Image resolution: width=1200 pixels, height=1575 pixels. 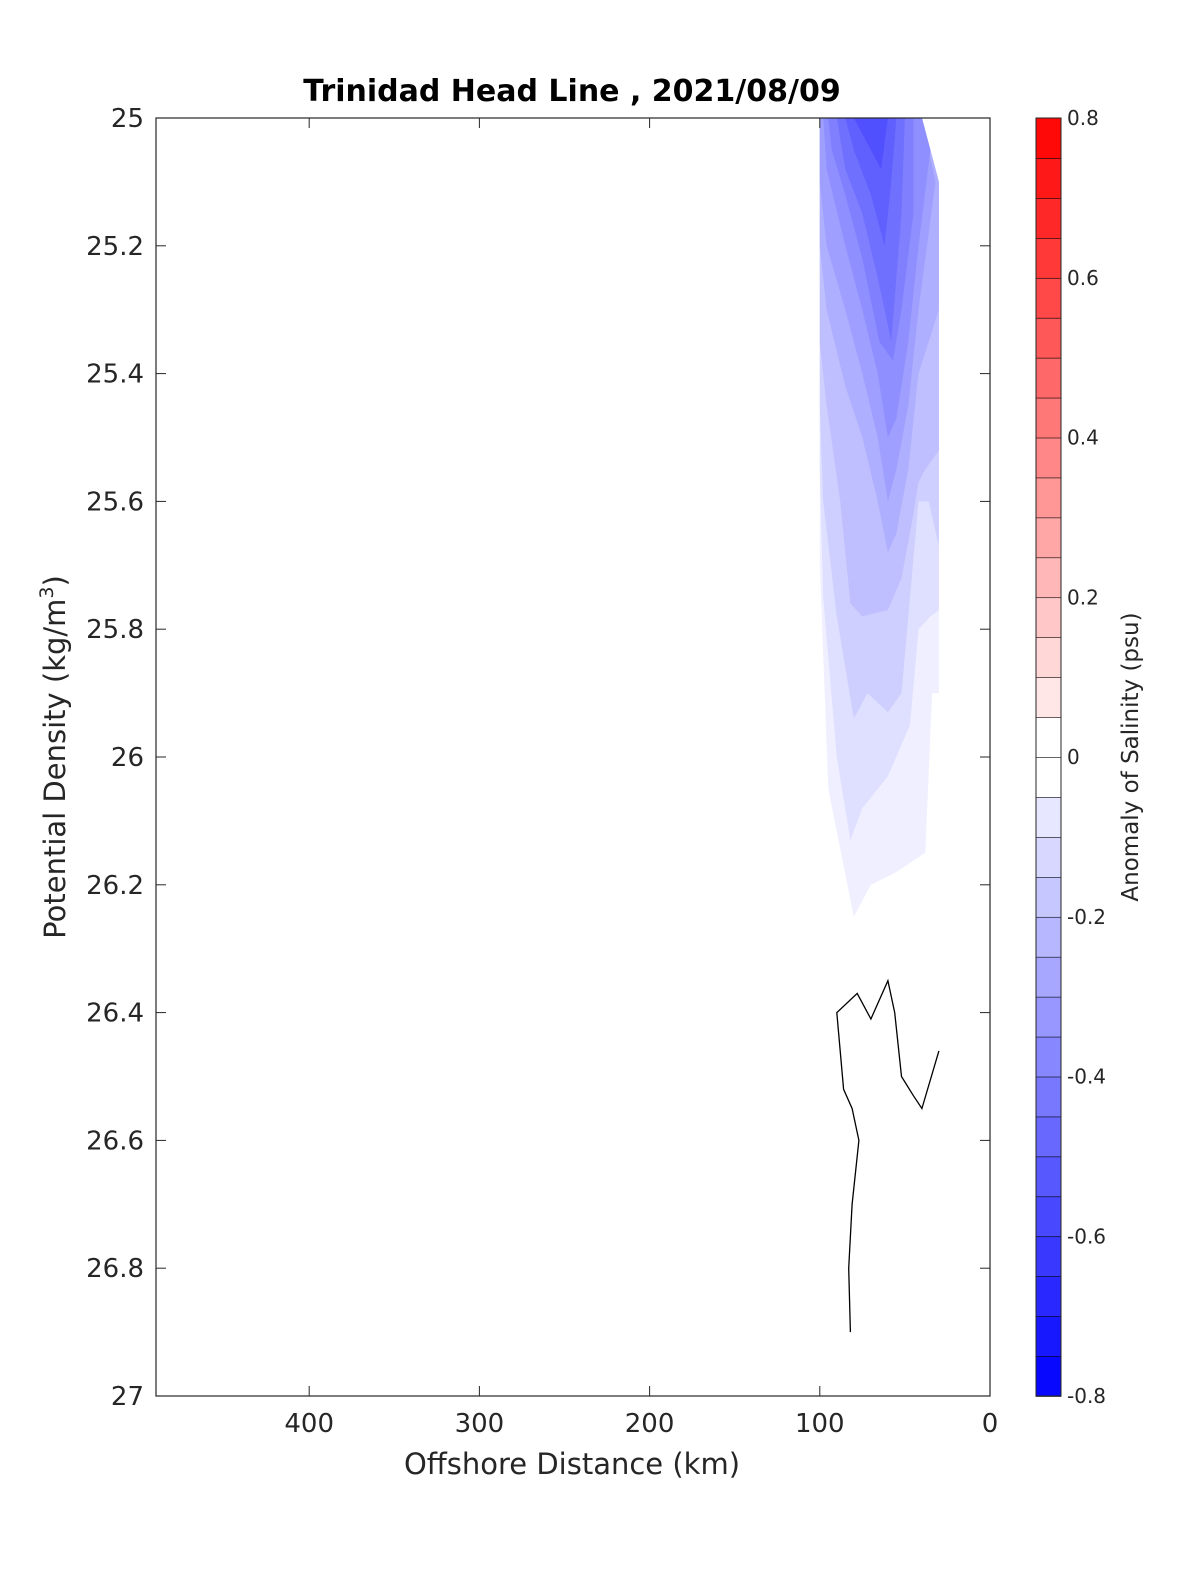 What do you see at coordinates (115, 375) in the screenshot?
I see `y-tick-label: 25.4` at bounding box center [115, 375].